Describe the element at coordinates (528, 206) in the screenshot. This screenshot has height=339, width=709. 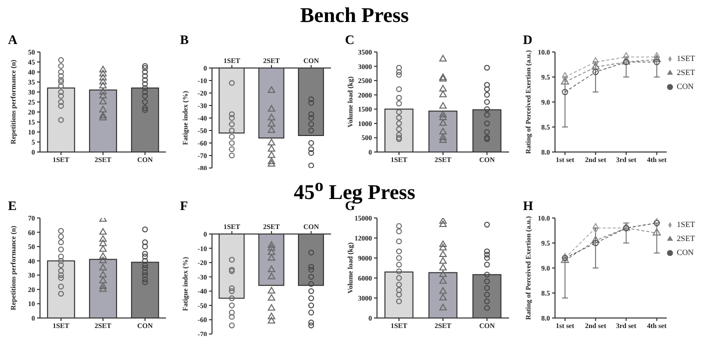
I see `chart-title: H` at that location.